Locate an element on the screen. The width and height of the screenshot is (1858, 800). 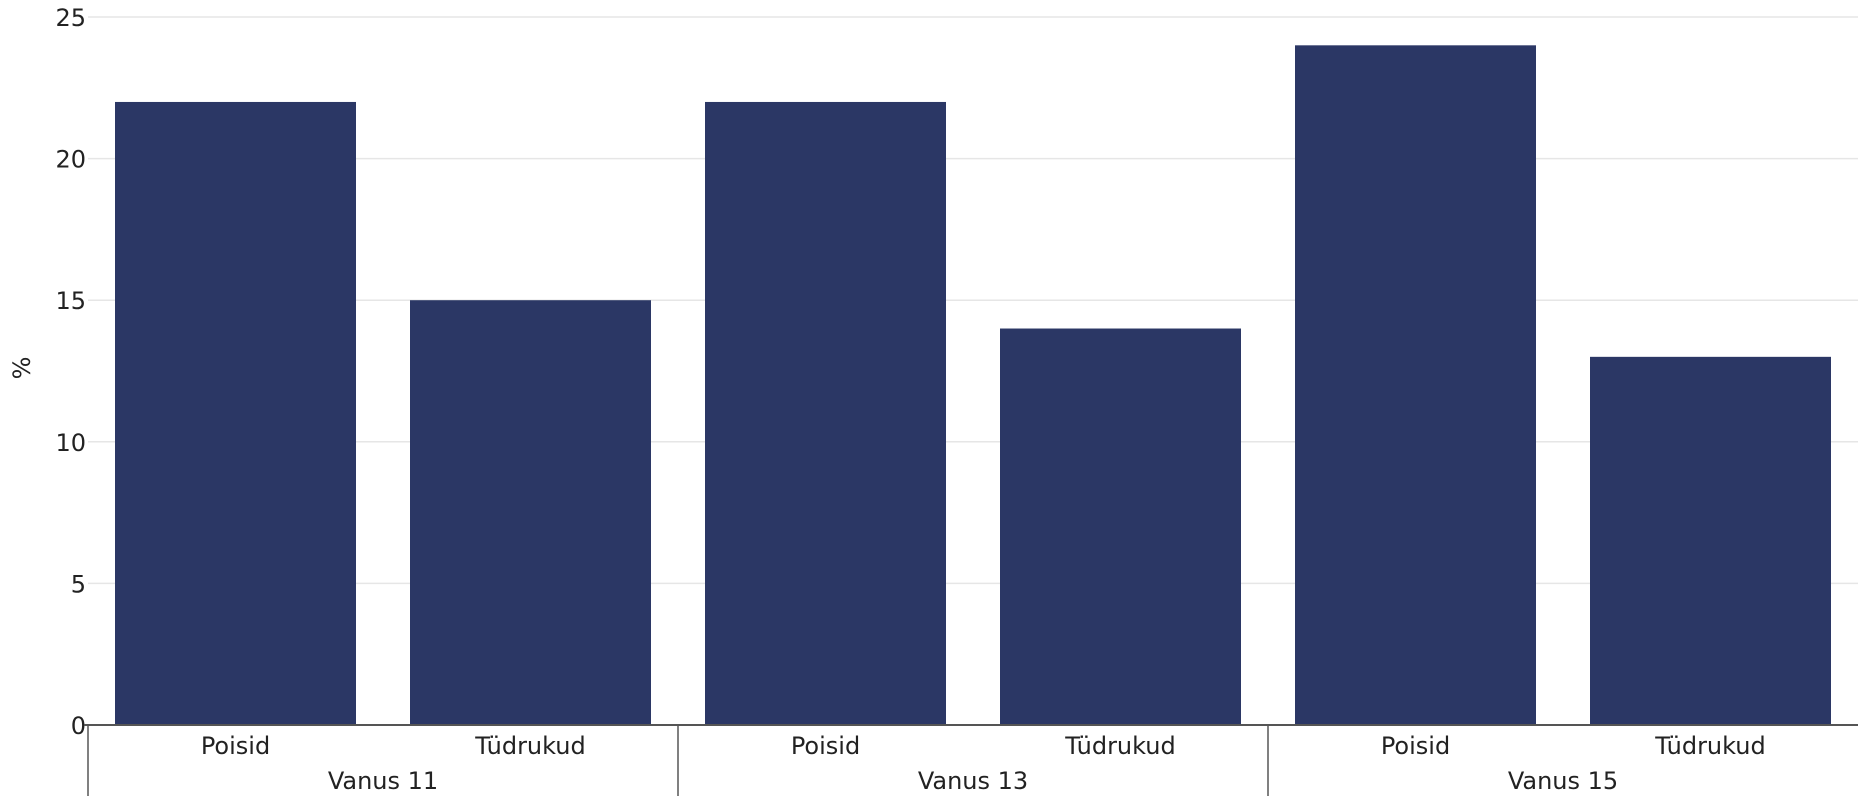
group-label: Vanus 15 is located at coordinates (1563, 781).